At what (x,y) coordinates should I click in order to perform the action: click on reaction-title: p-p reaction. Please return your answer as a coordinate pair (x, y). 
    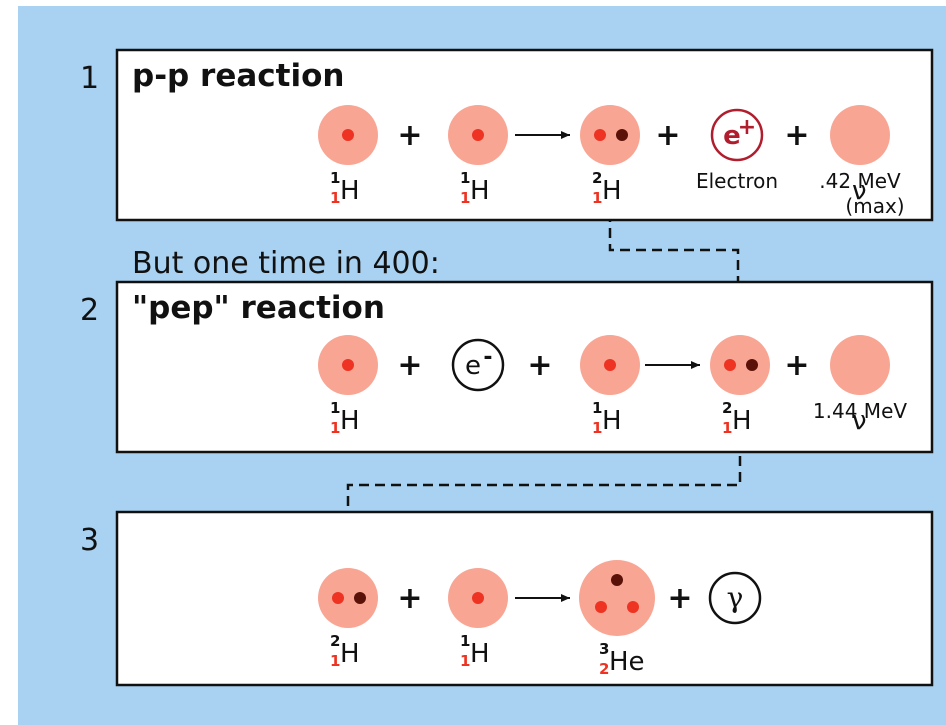
    Looking at the image, I should click on (238, 76).